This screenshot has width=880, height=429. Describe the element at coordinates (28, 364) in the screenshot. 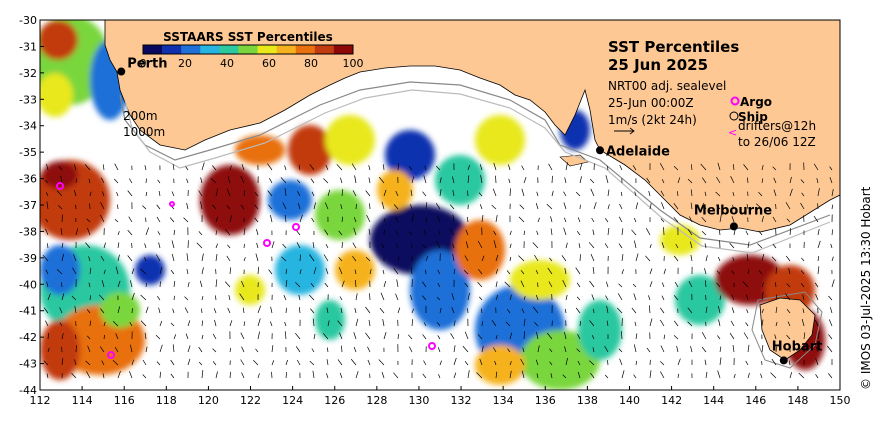

I see `y-tick-label: -43` at that location.